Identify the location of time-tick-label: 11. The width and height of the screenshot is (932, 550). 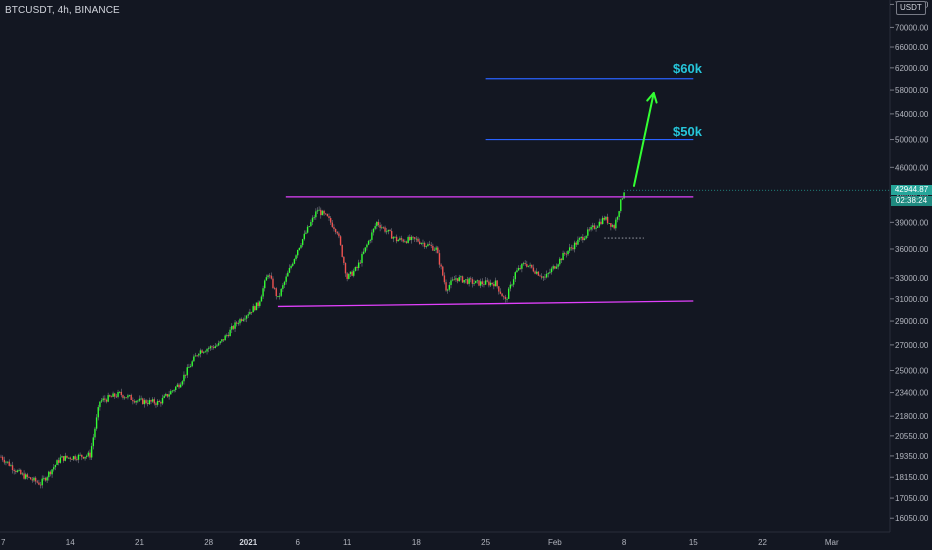
(347, 542).